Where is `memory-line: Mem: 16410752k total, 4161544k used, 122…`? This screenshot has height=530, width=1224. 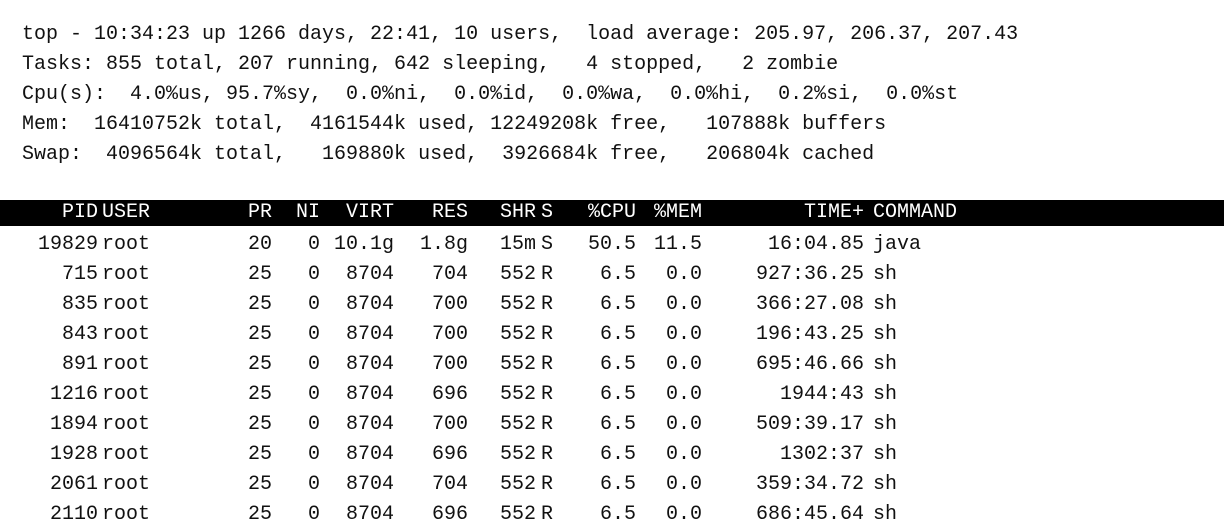
memory-line: Mem: 16410752k total, 4161544k used, 122… is located at coordinates (454, 124).